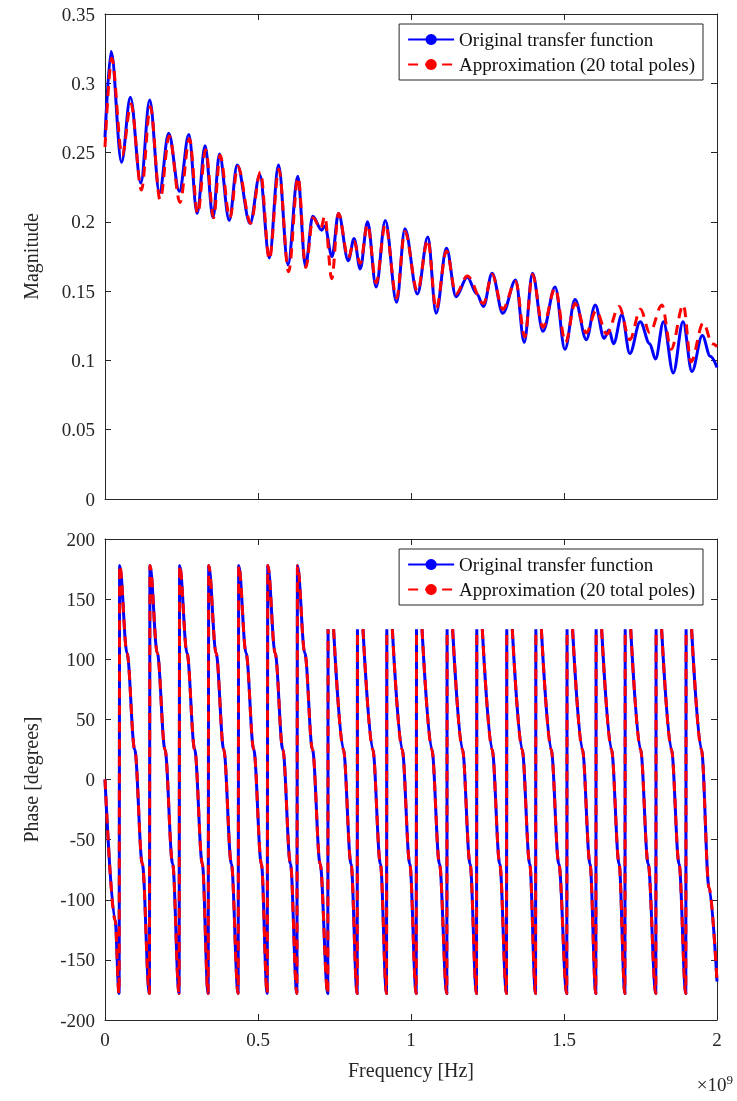 Image resolution: width=737 pixels, height=1101 pixels. Describe the element at coordinates (78, 14) in the screenshot. I see `y-tick-label: 0.35` at that location.